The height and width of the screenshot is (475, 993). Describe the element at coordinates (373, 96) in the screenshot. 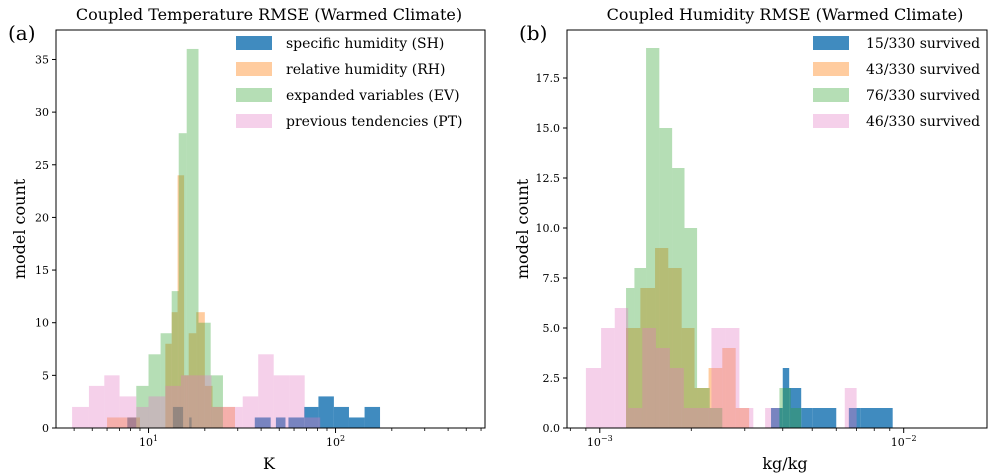

I see `legend-label: expanded variables (EV)` at that location.